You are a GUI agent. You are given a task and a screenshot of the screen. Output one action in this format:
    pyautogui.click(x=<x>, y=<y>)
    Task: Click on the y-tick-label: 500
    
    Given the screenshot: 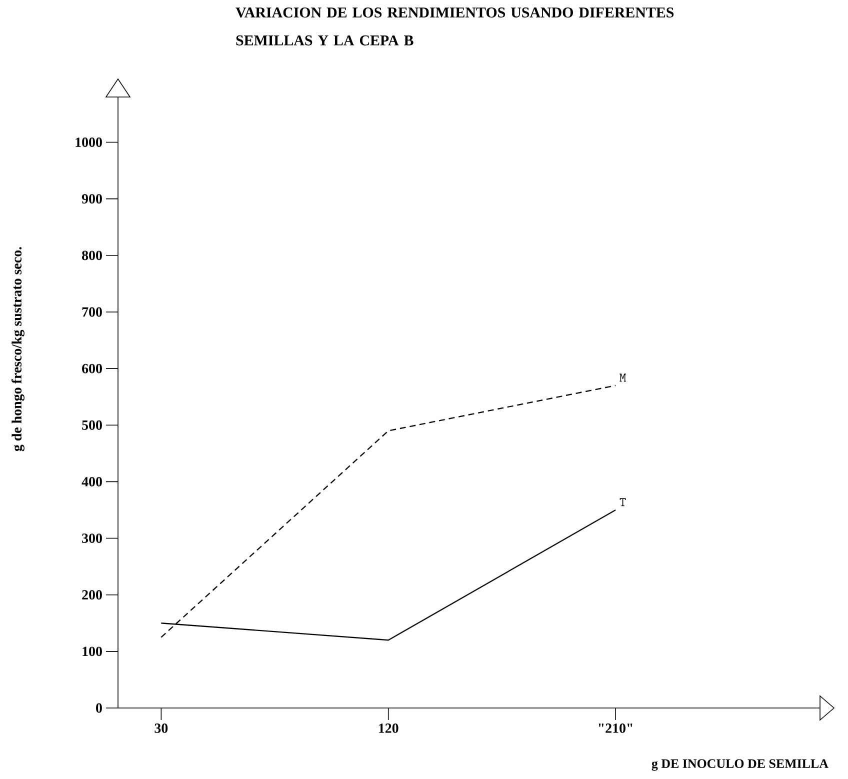 What is the action you would take?
    pyautogui.click(x=92, y=425)
    